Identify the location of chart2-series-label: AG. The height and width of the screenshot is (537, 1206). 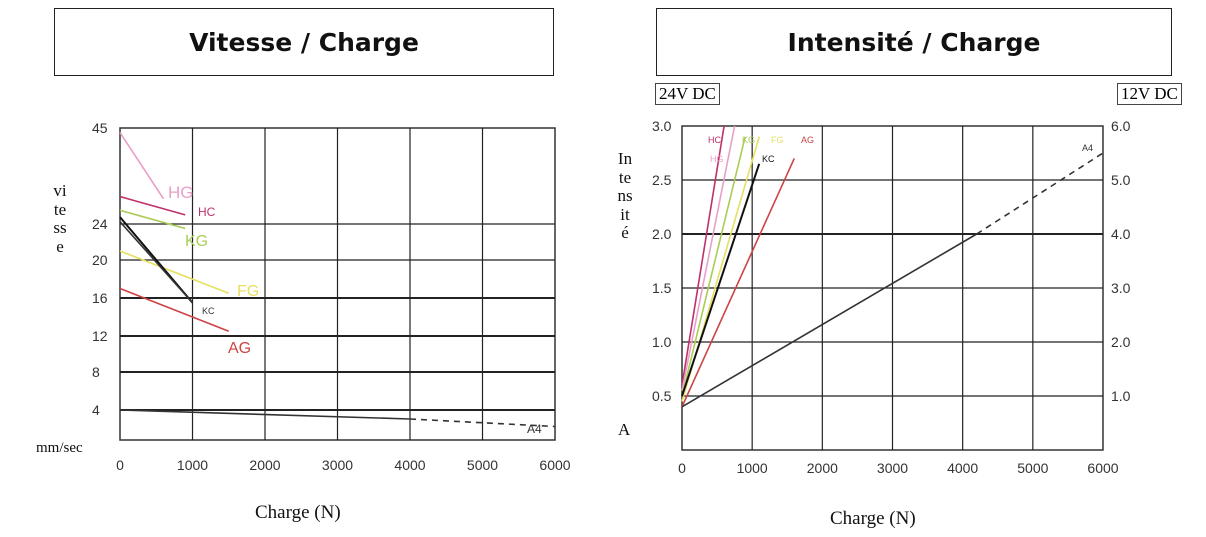
(807, 140).